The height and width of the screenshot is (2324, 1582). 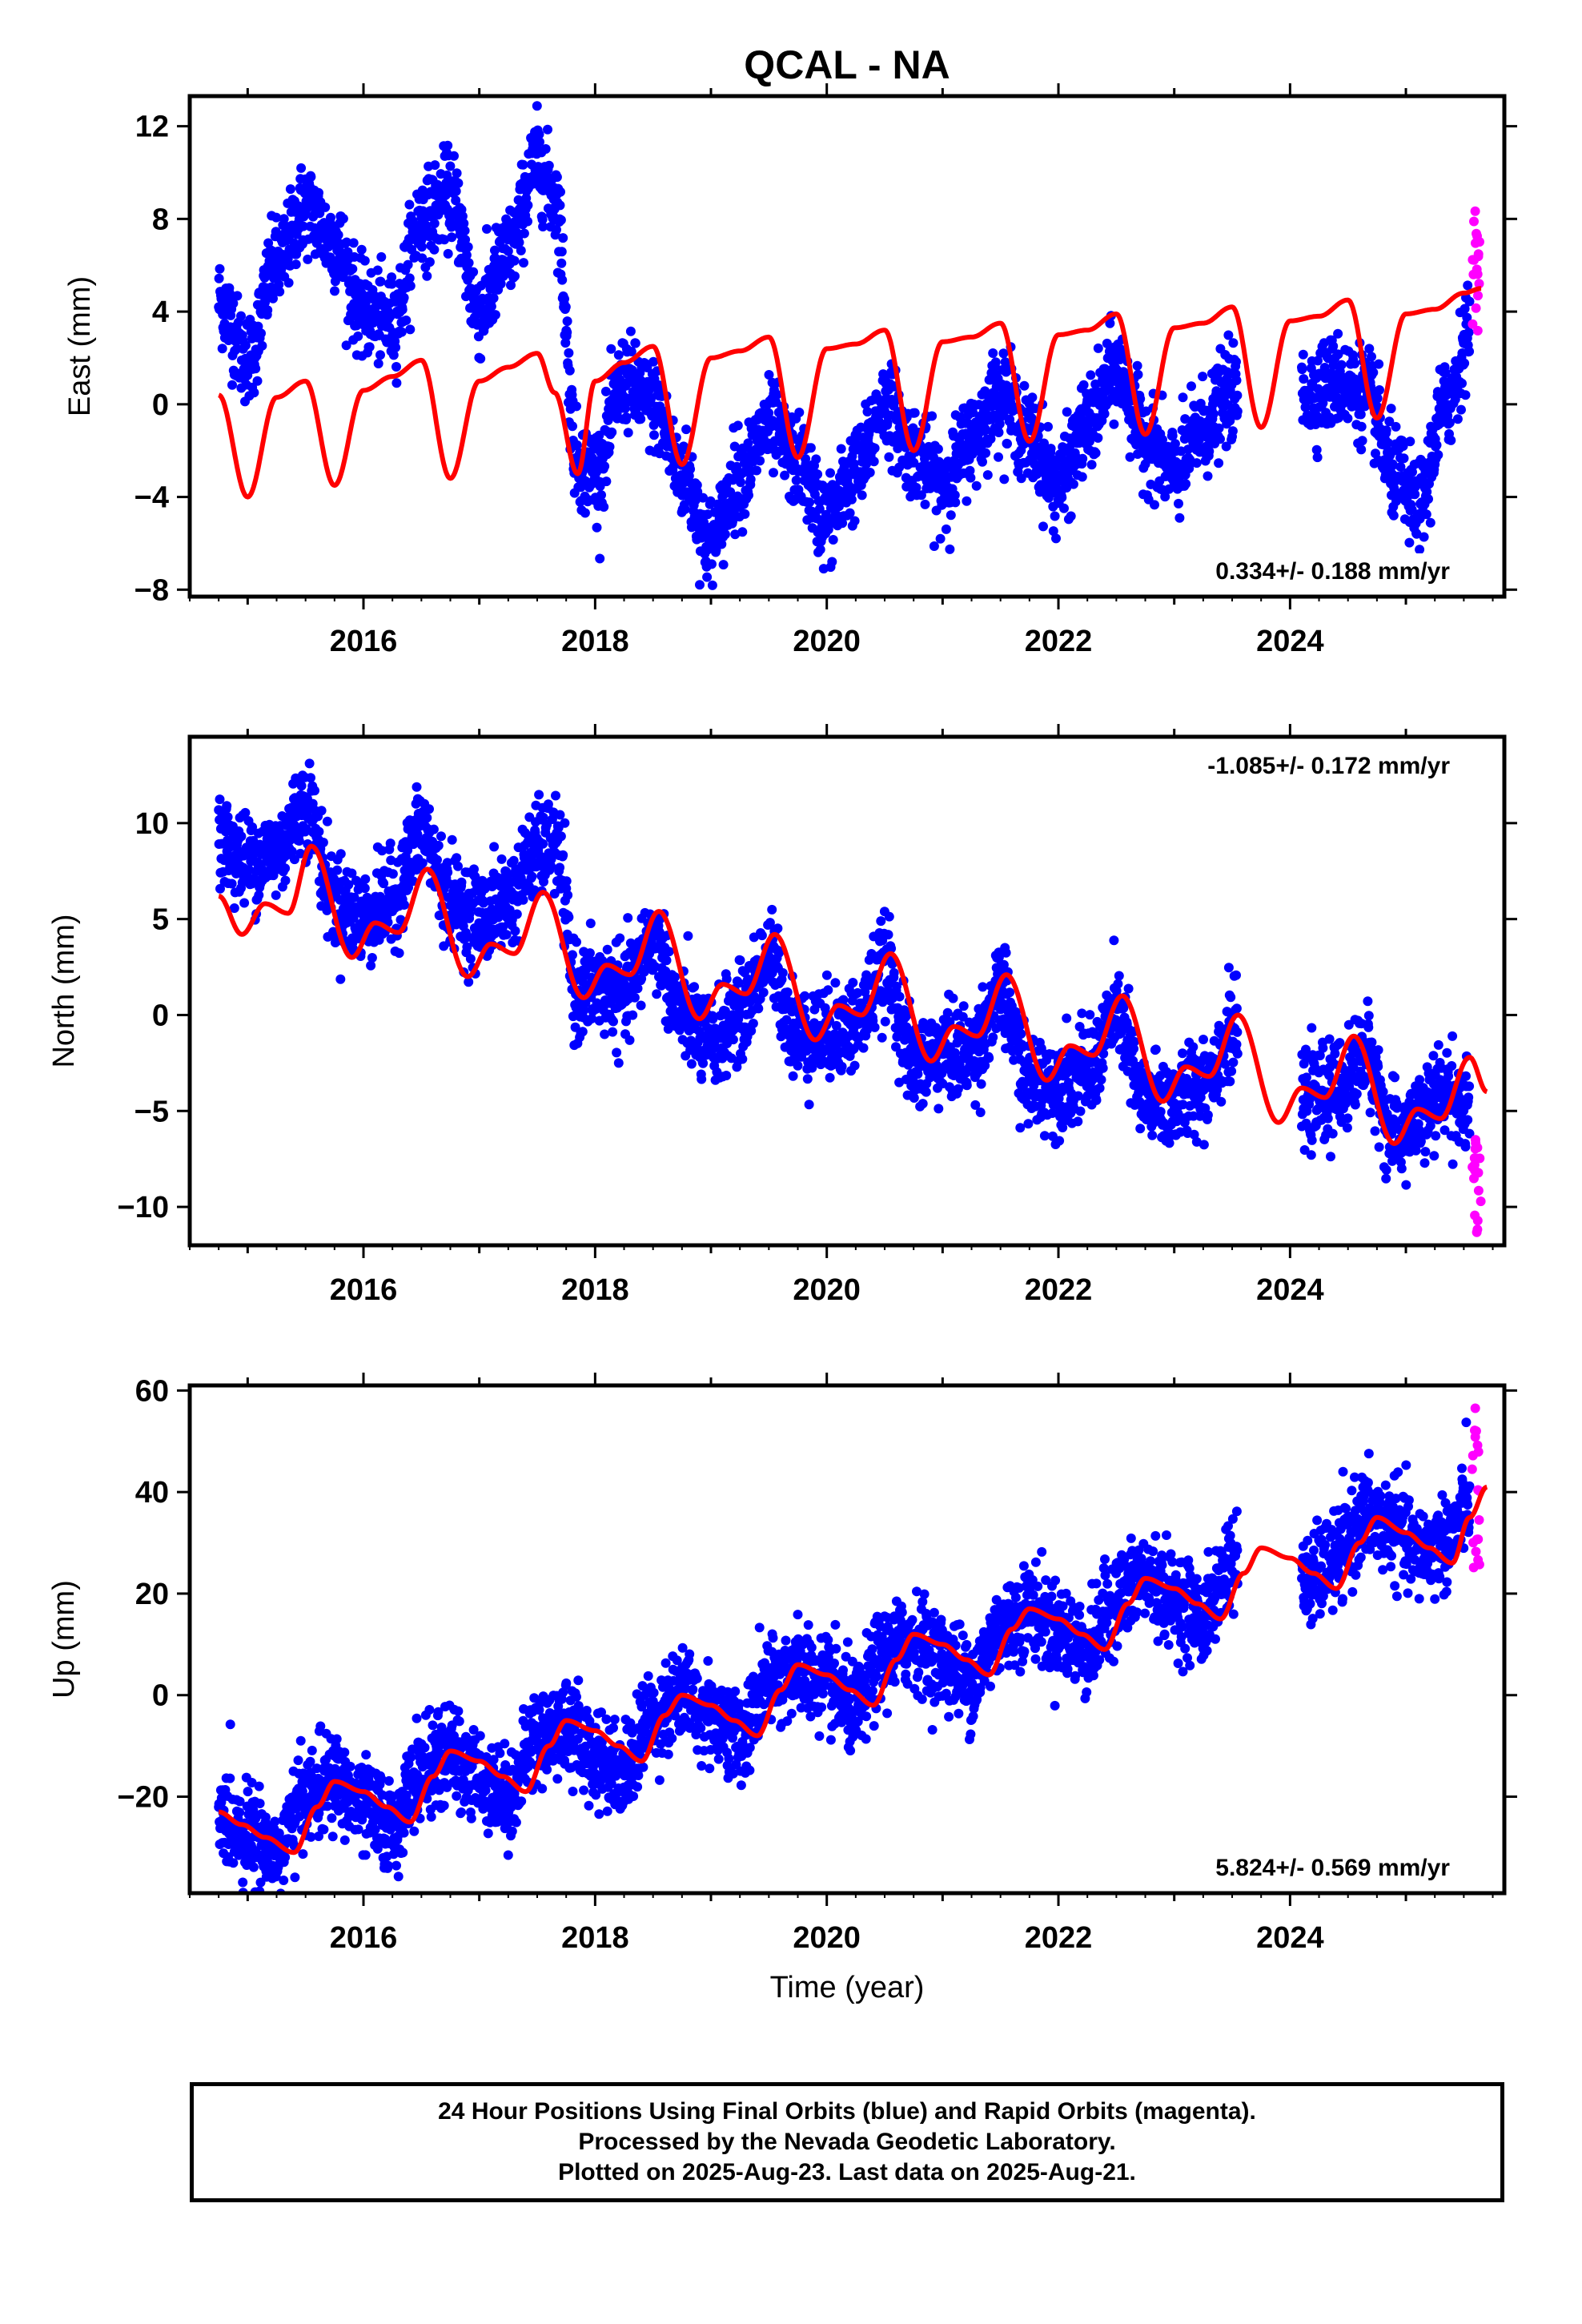 What do you see at coordinates (1476, 271) in the screenshot?
I see `east-rapid-orbit-points` at bounding box center [1476, 271].